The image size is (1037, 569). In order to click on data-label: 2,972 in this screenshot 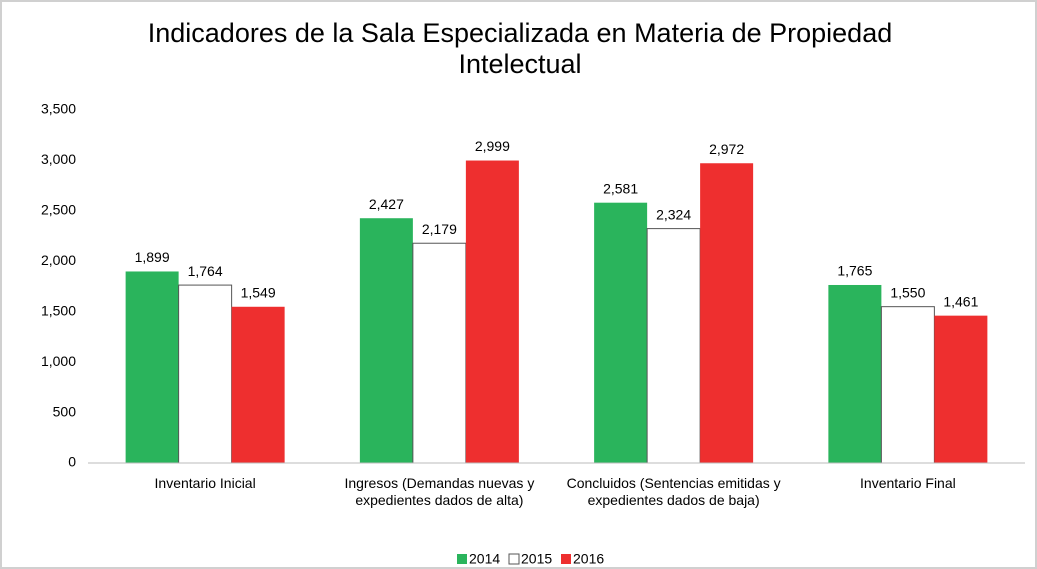, I will do `click(726, 149)`.